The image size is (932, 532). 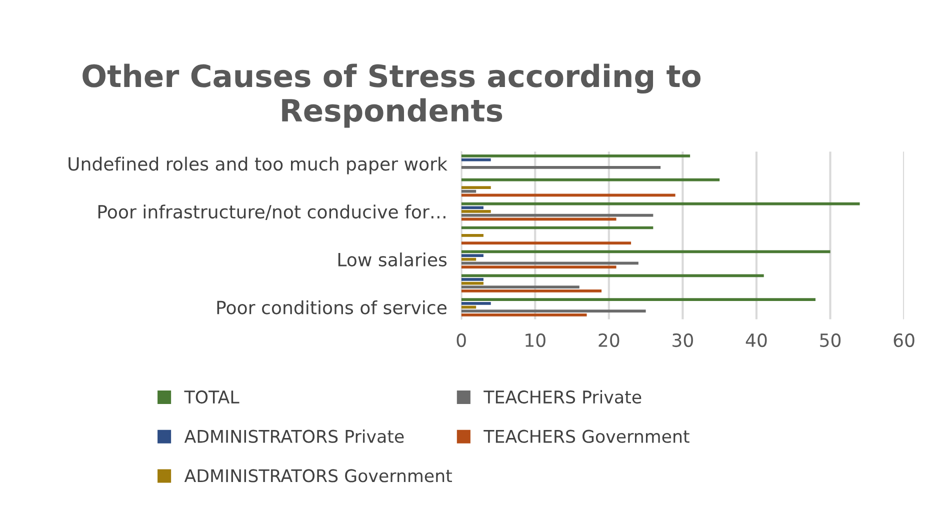 I want to click on x-tick-label: 30, so click(x=682, y=340).